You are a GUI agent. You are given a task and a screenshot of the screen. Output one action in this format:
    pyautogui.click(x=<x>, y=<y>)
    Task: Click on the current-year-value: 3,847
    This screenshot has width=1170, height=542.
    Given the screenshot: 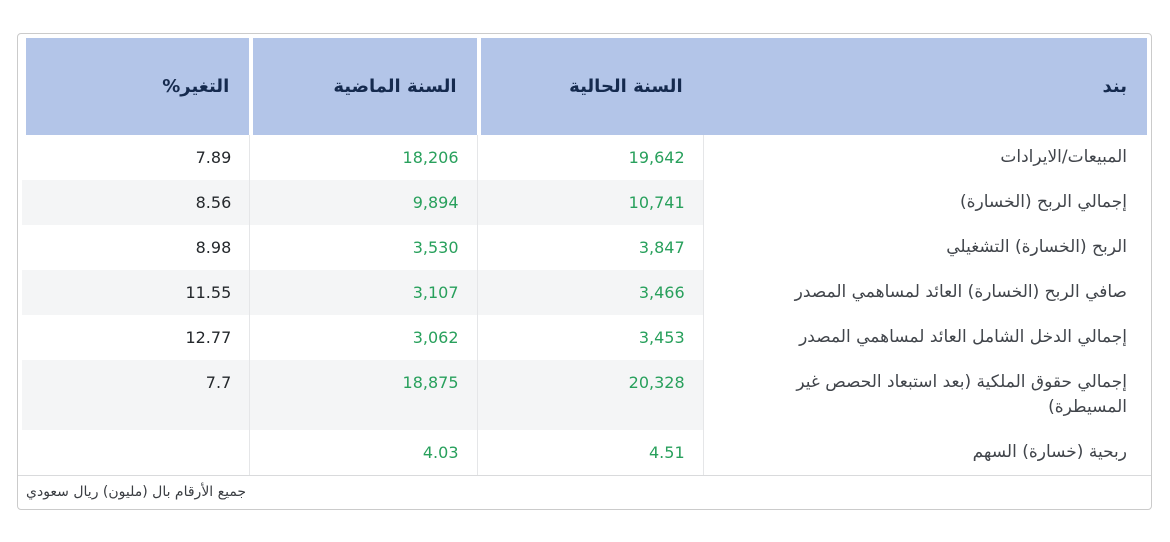 What is the action you would take?
    pyautogui.click(x=589, y=247)
    